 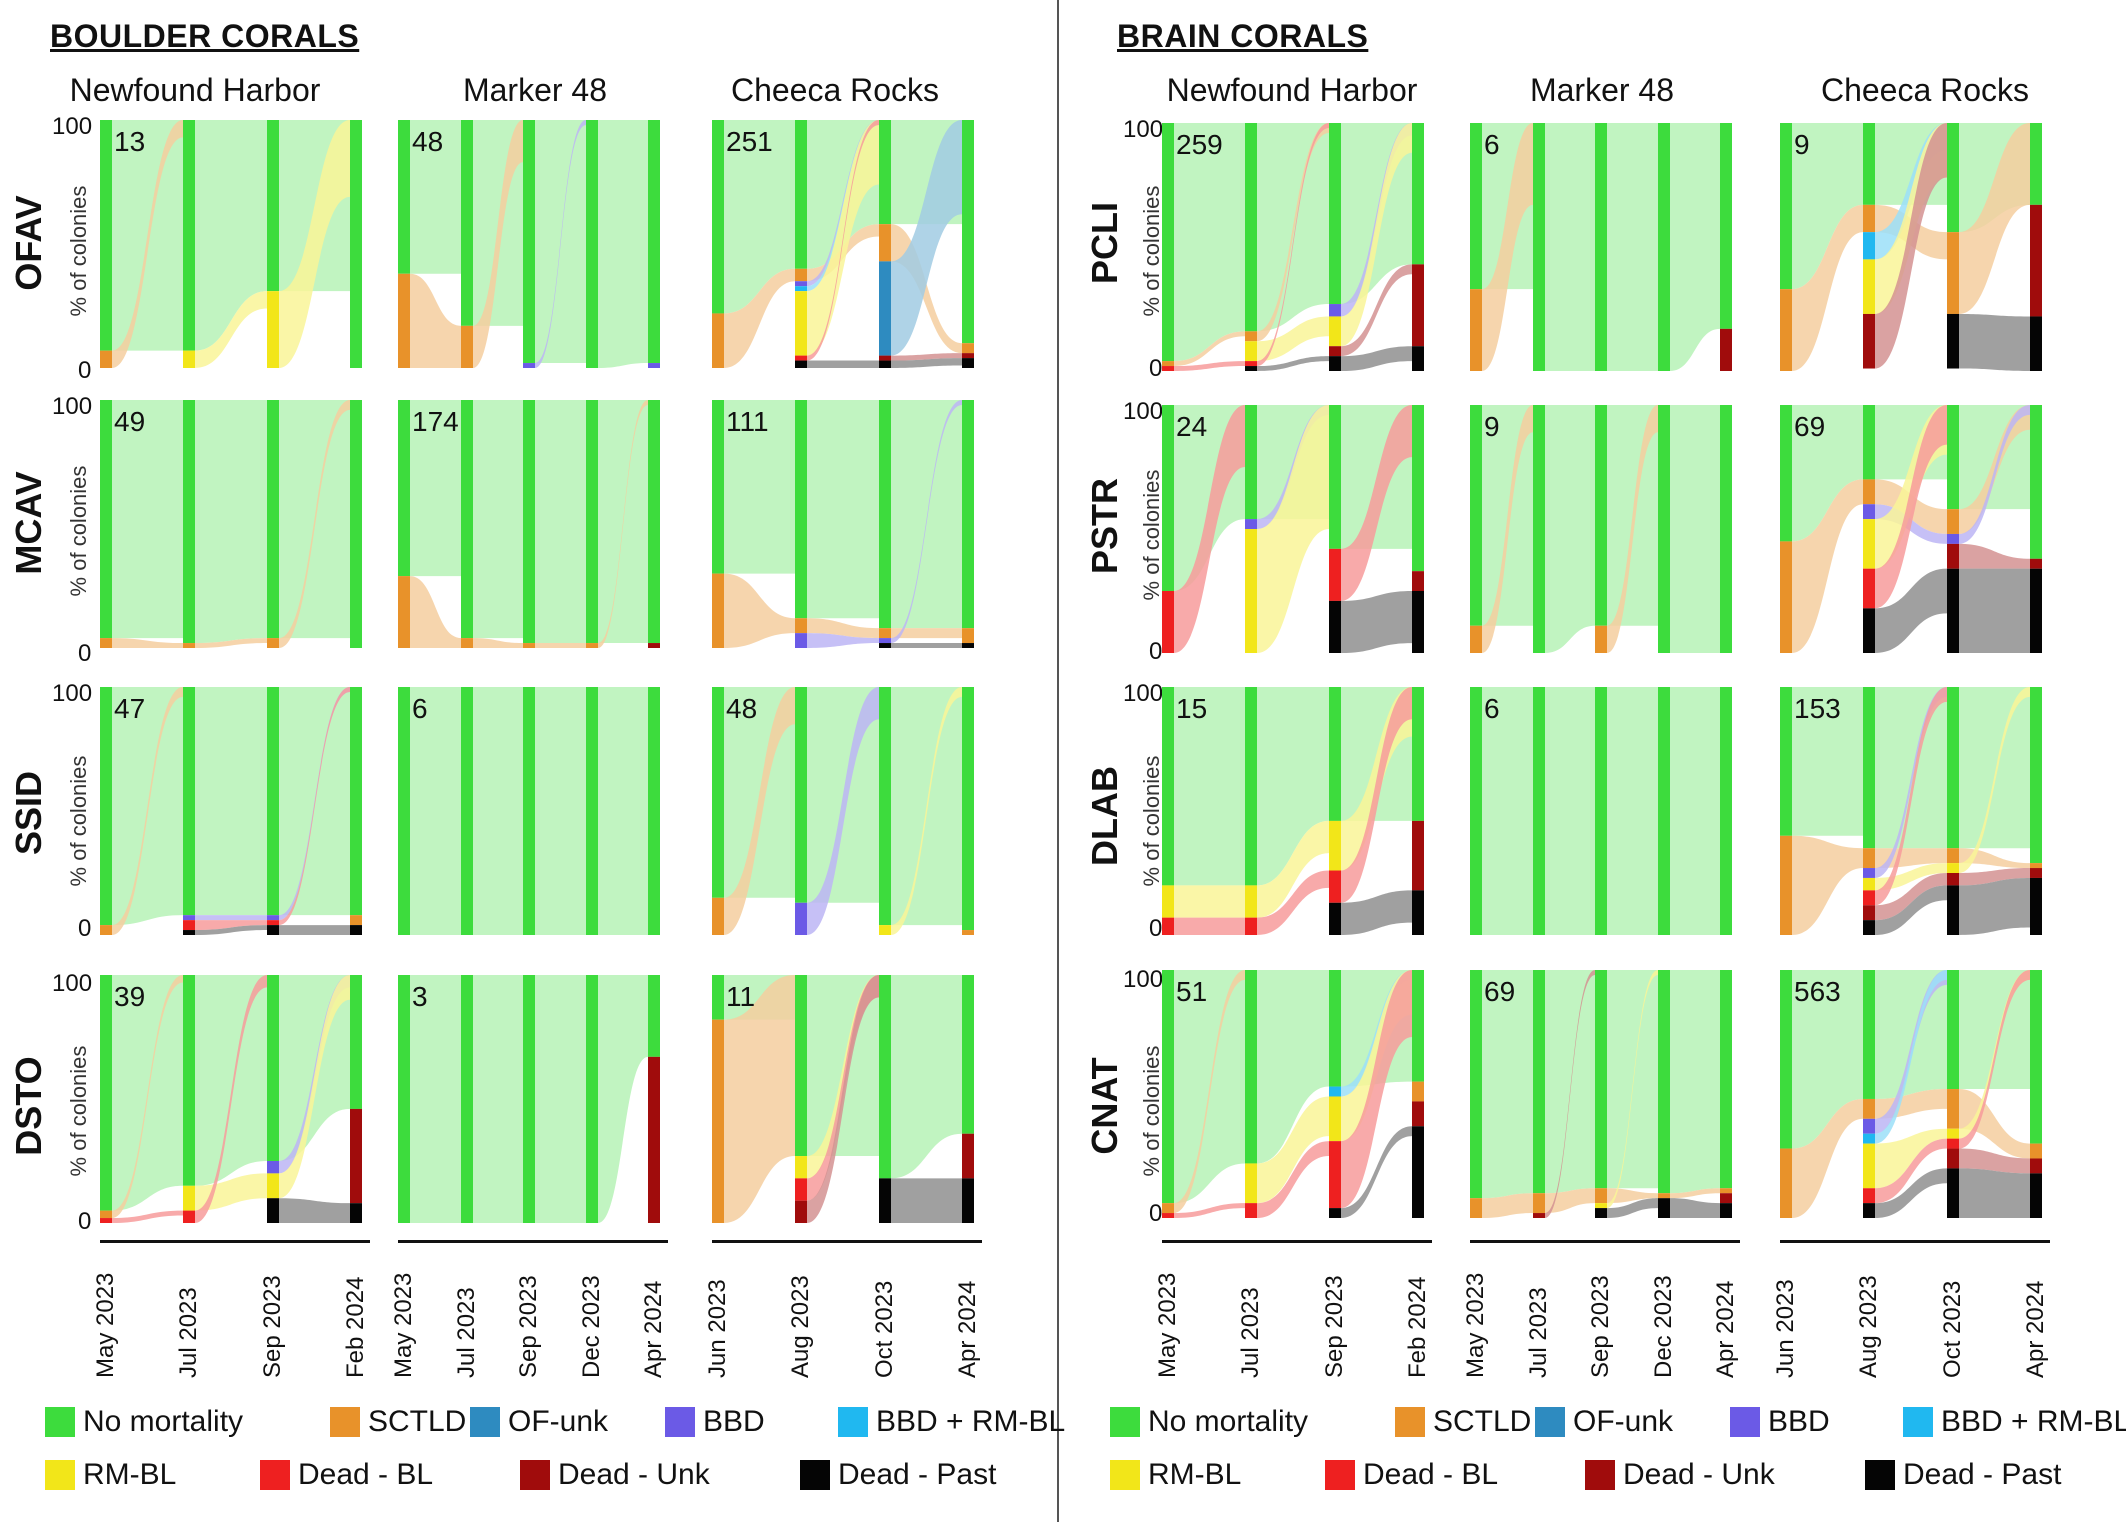 I want to click on x-axis-line, so click(x=1605, y=1241).